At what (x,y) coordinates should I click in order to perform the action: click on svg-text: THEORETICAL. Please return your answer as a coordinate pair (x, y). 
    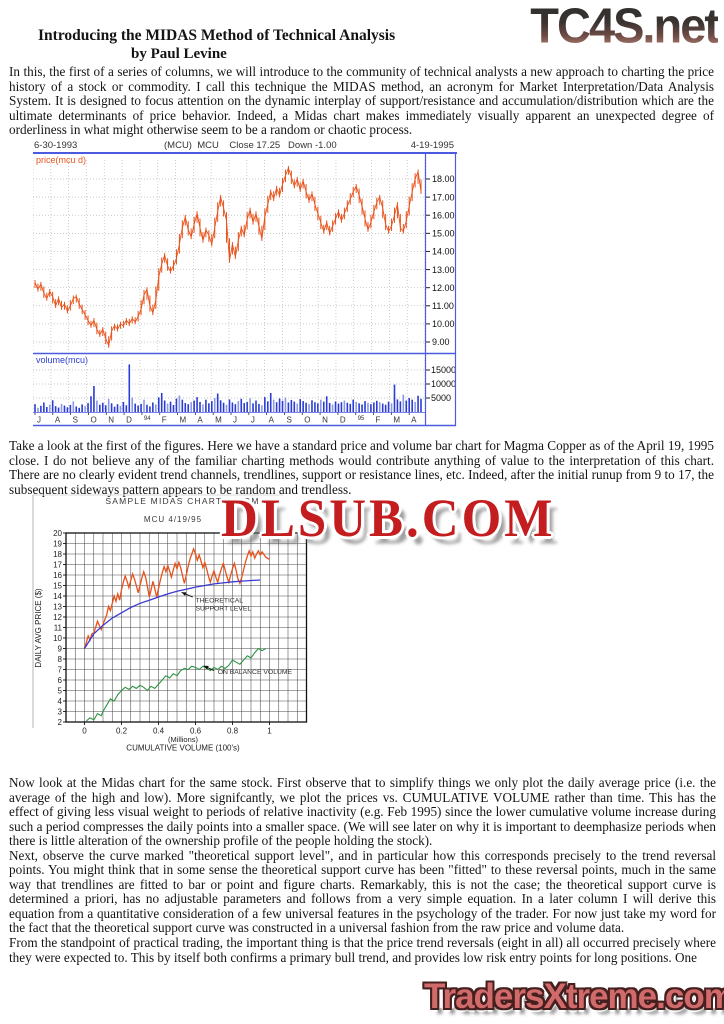
    Looking at the image, I should click on (220, 600).